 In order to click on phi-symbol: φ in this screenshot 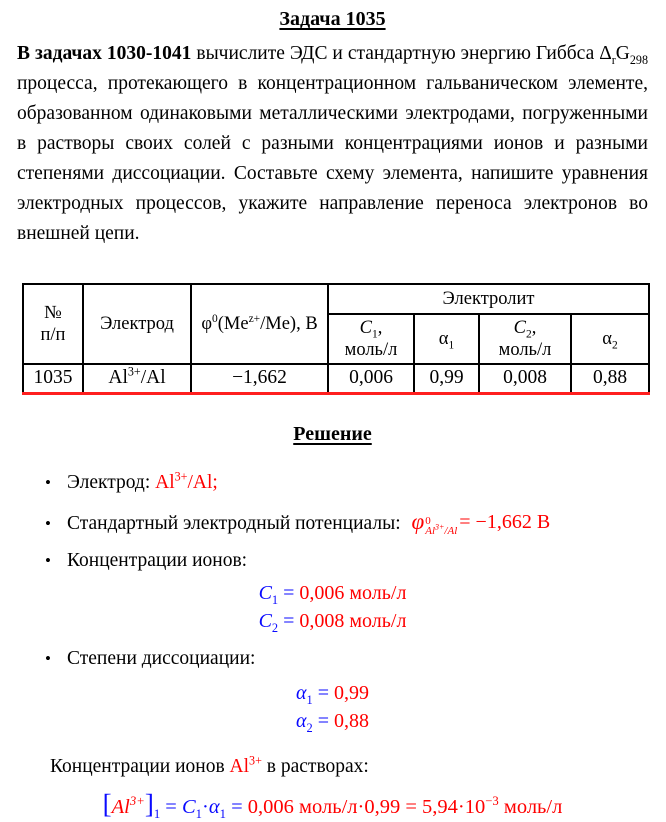, I will do `click(206, 324)`.